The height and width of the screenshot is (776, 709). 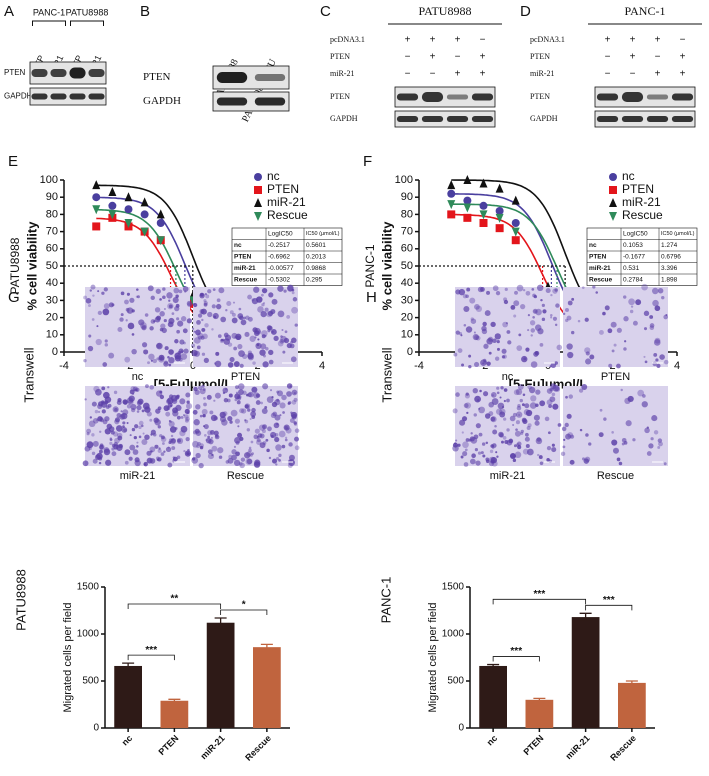 I want to click on x-tick-label: -4, so click(x=419, y=366).